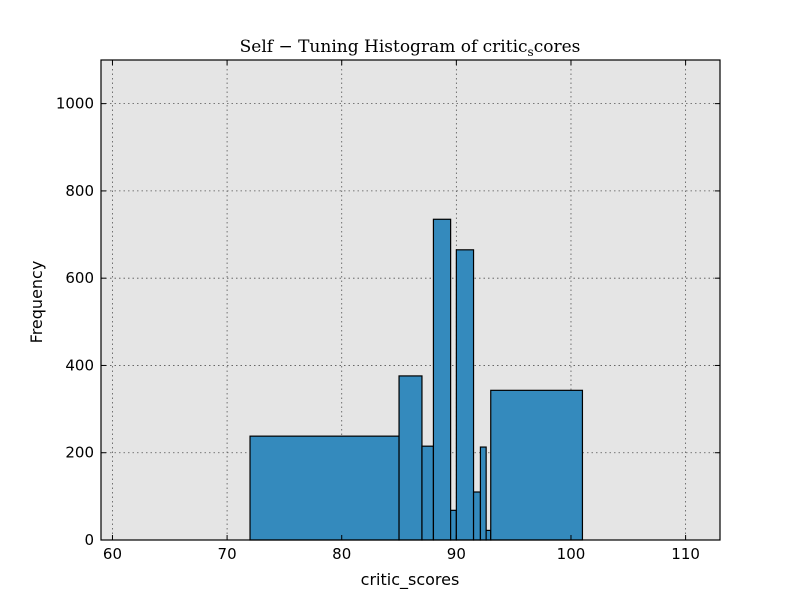  Describe the element at coordinates (112, 554) in the screenshot. I see `x-tick-label: 60` at that location.